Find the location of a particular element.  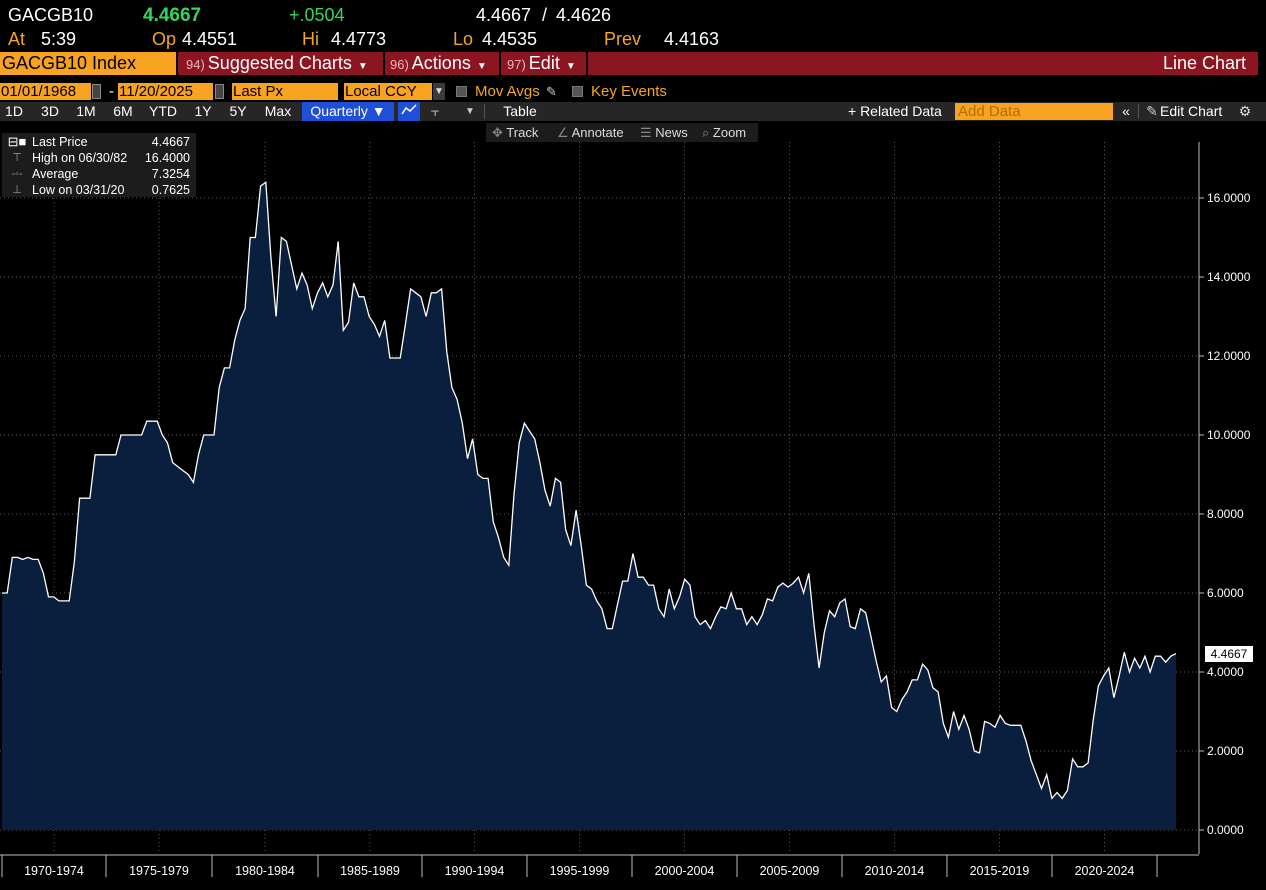

at-label: At is located at coordinates (17, 39).